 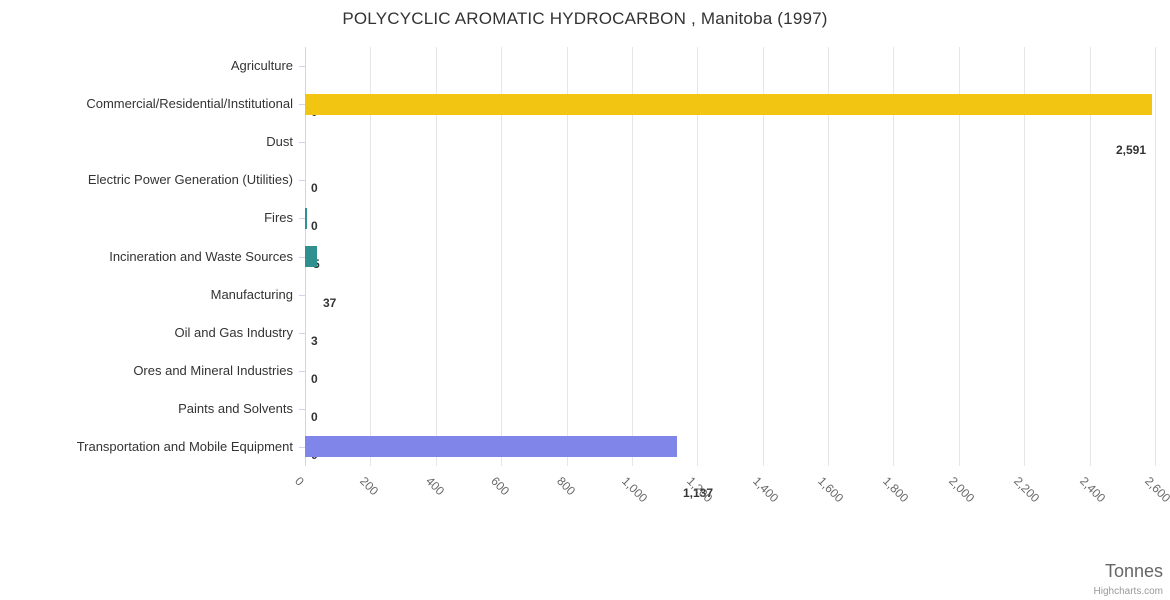 I want to click on value-label-dust: 0, so click(x=314, y=188).